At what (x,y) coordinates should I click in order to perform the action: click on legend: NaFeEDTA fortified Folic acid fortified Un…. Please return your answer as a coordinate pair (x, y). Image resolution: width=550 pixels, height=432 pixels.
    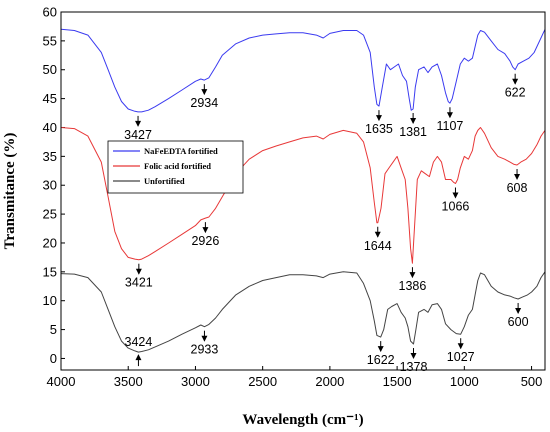
    Looking at the image, I should click on (175, 167).